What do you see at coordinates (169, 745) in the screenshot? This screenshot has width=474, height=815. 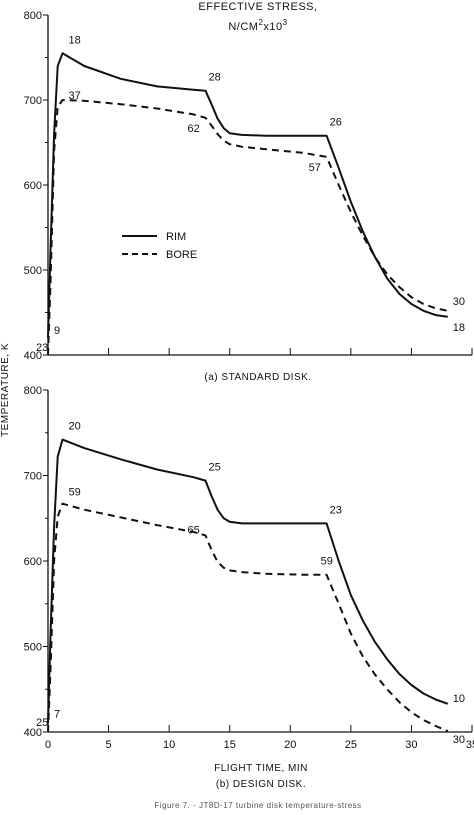 I see `x-tick-label-b: 10` at bounding box center [169, 745].